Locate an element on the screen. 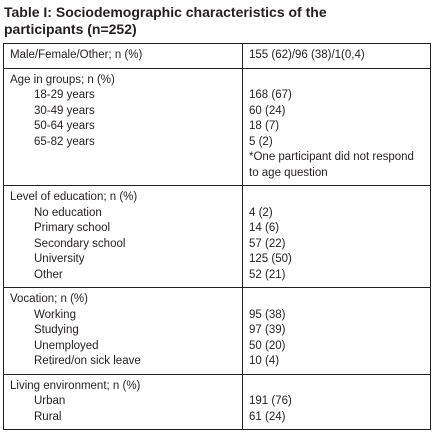 This screenshot has height=448, width=434. item-label: Studying is located at coordinates (123, 331).